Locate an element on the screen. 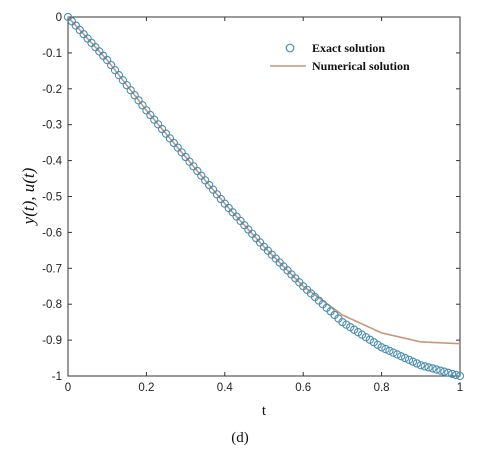 This screenshot has height=458, width=480. x-tick-label: 0 is located at coordinates (68, 388).